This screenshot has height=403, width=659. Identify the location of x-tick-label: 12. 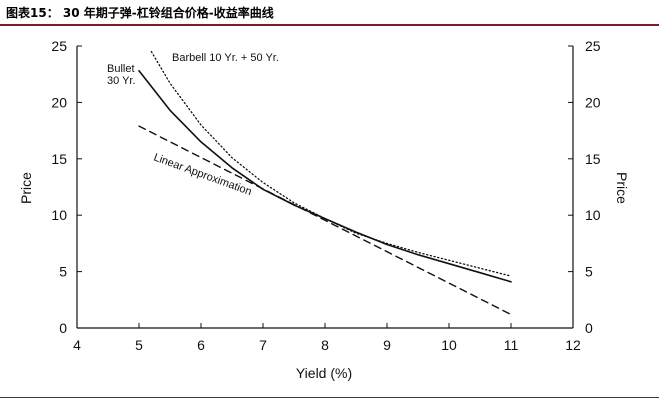
(573, 345).